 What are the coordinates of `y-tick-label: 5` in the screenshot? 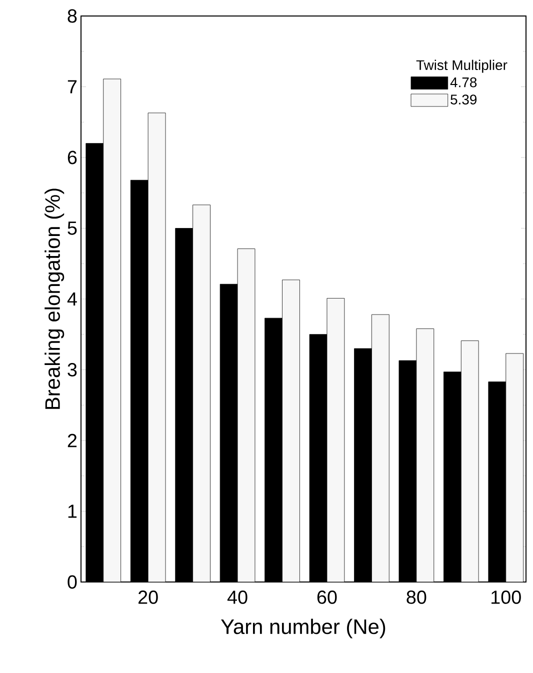 It's located at (72, 228).